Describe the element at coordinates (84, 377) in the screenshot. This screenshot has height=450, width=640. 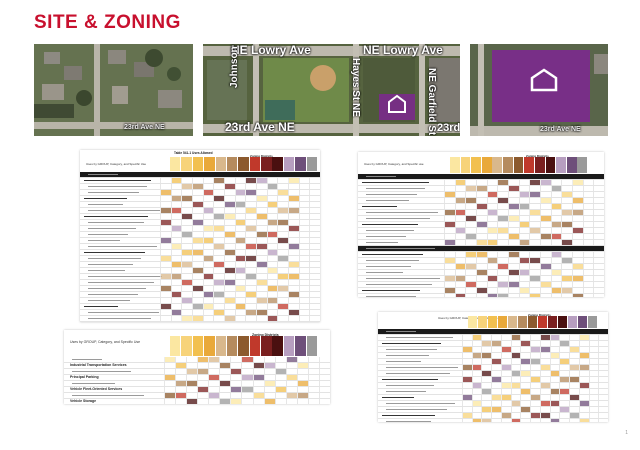
I see `use-category-label: Principal Parking` at that location.